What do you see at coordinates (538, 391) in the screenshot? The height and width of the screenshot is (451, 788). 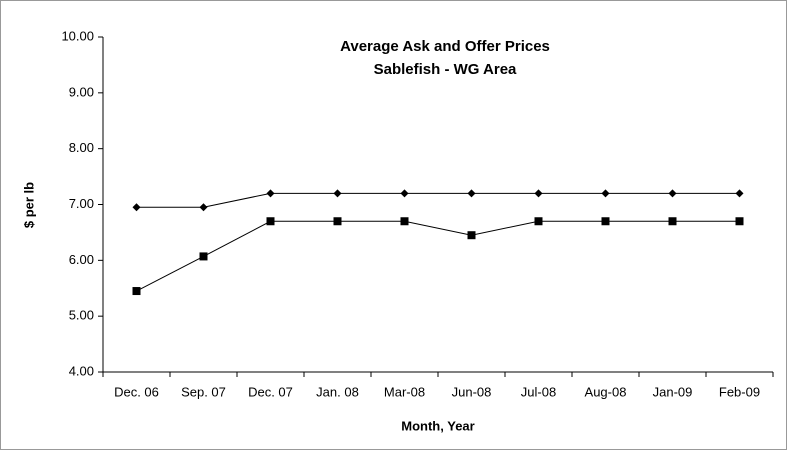 I see `x-tick-label: Jul-08` at bounding box center [538, 391].